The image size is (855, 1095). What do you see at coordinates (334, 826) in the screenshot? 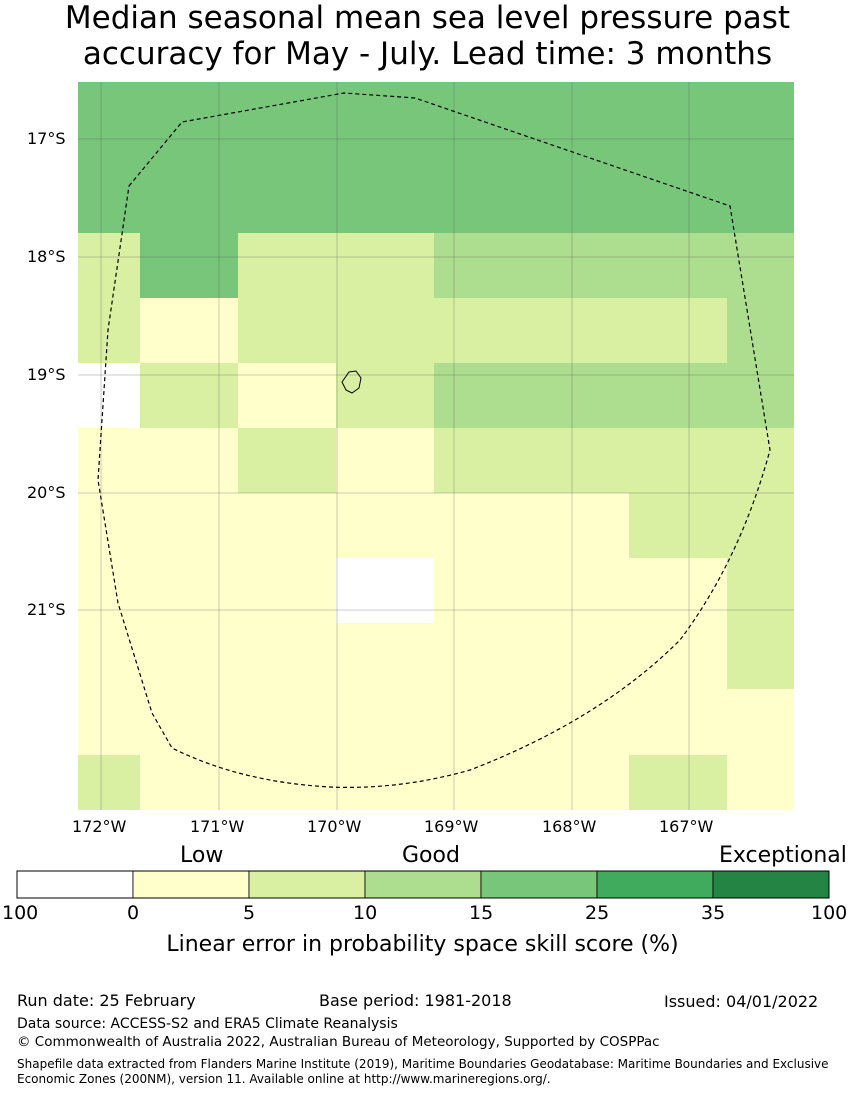
I see `lon-label: 170°W` at bounding box center [334, 826].